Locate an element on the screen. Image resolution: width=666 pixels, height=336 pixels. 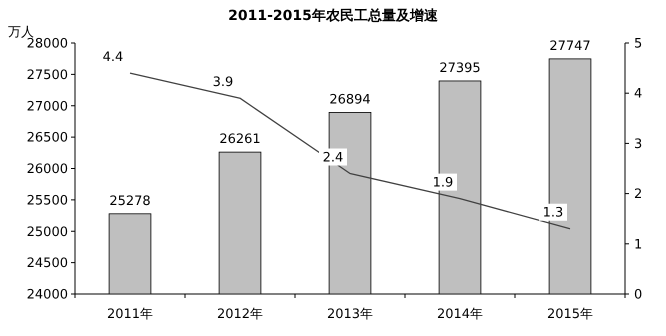
ytick: 26500 is located at coordinates (47, 138).